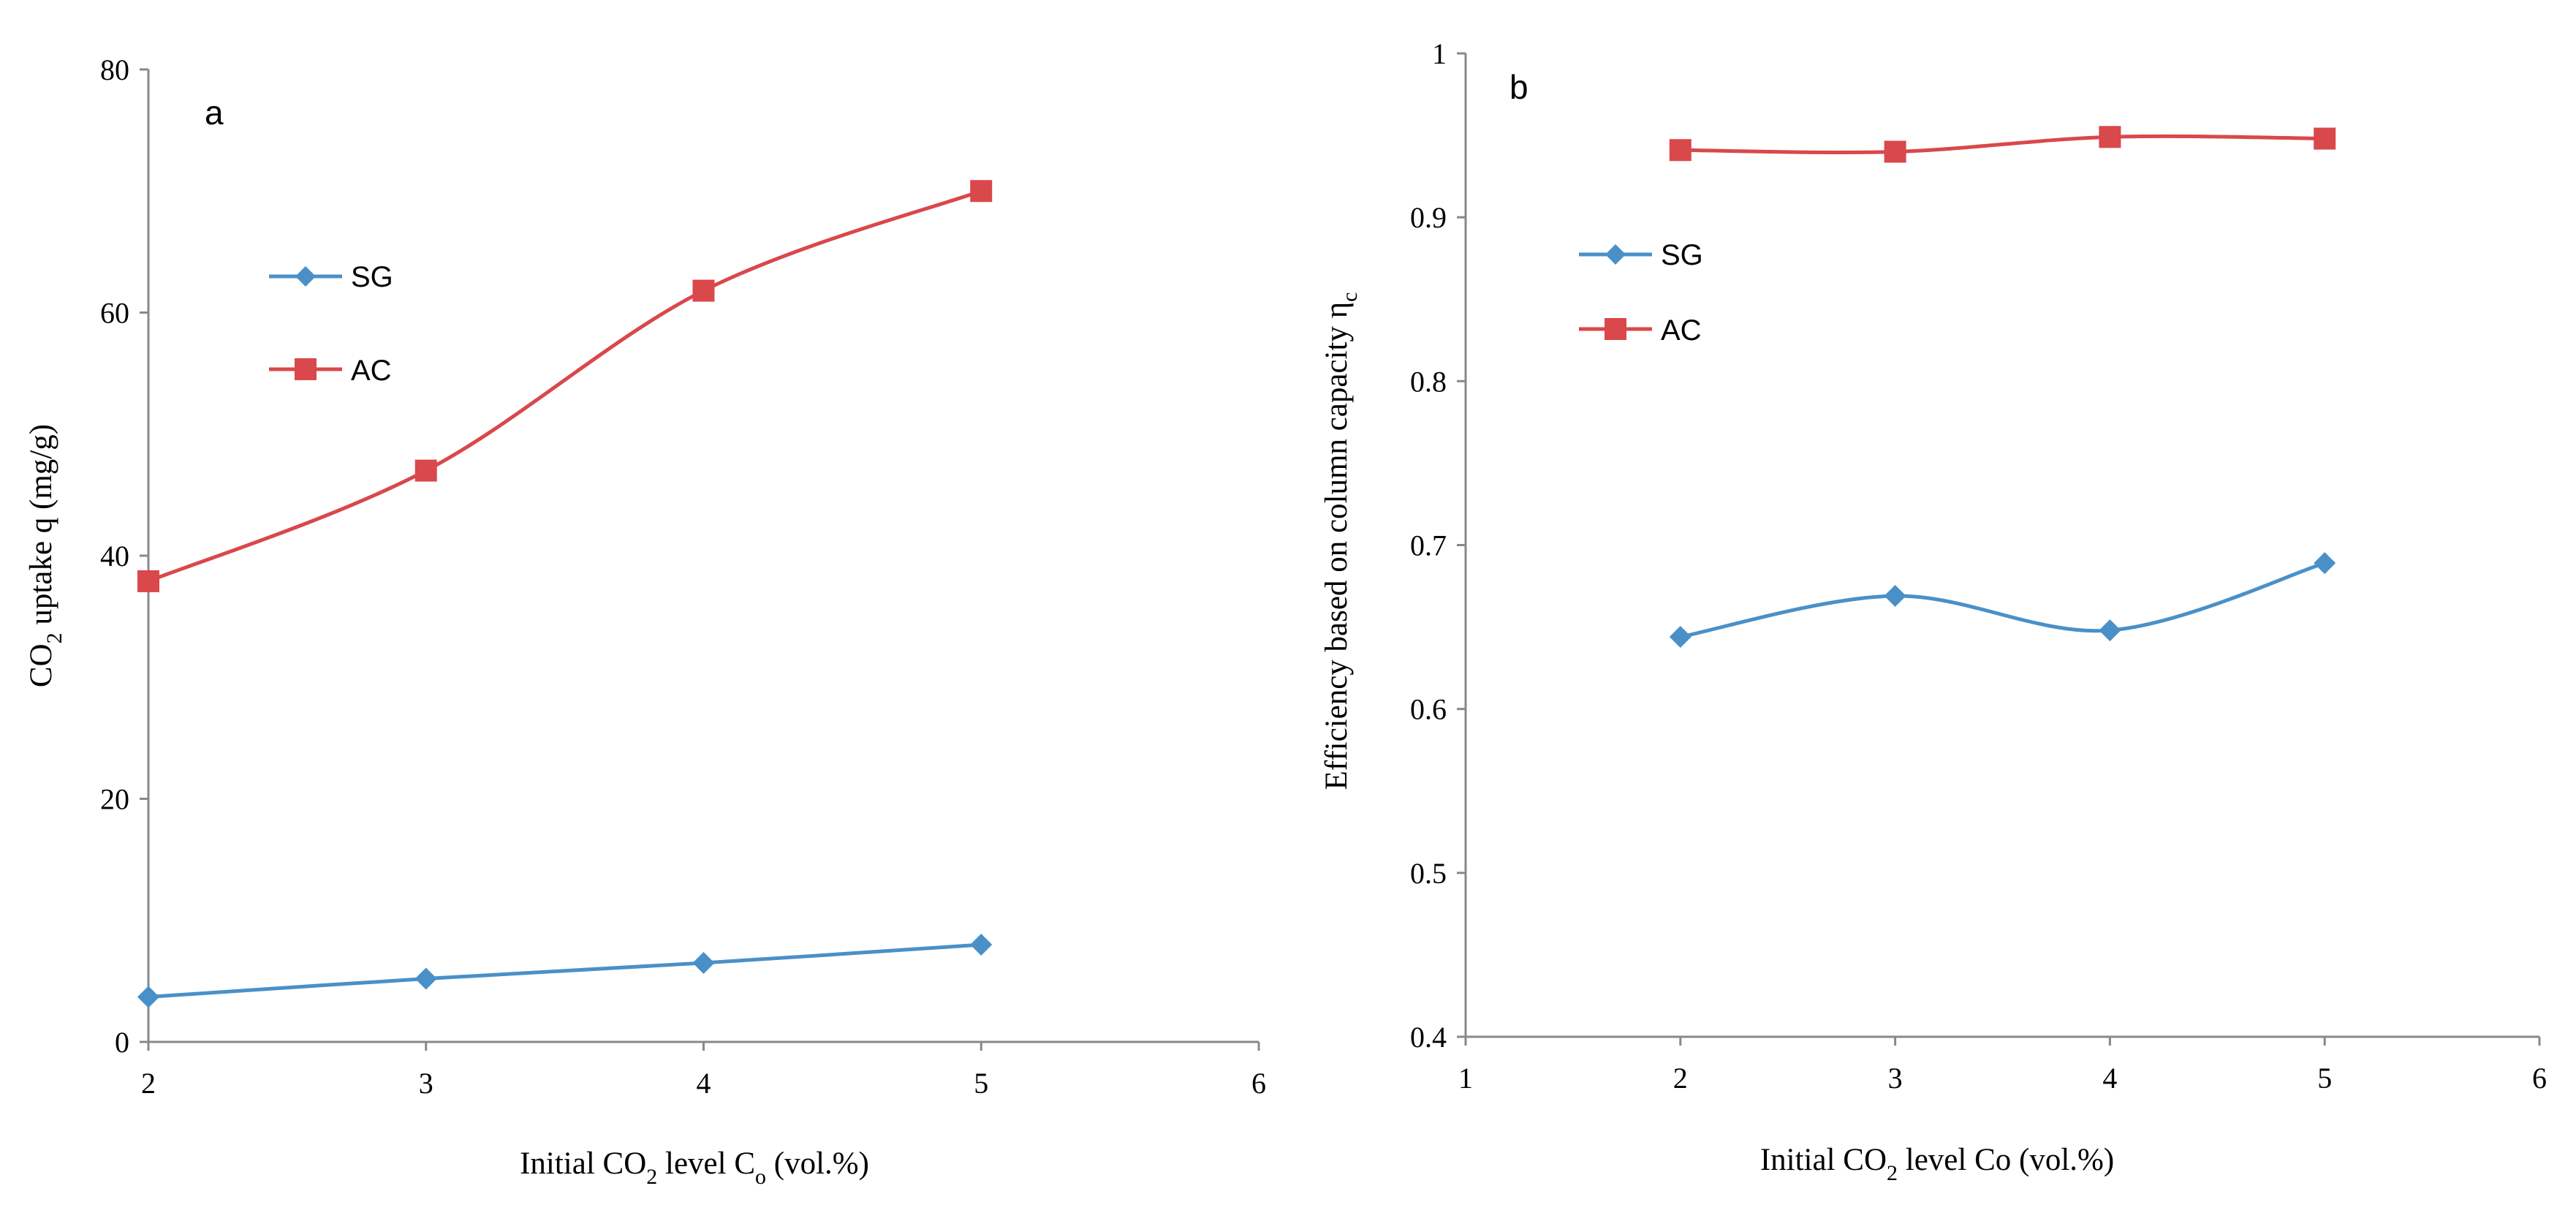 The width and height of the screenshot is (2576, 1213). What do you see at coordinates (1680, 1078) in the screenshot?
I see `b-x-tick-label: 2` at bounding box center [1680, 1078].